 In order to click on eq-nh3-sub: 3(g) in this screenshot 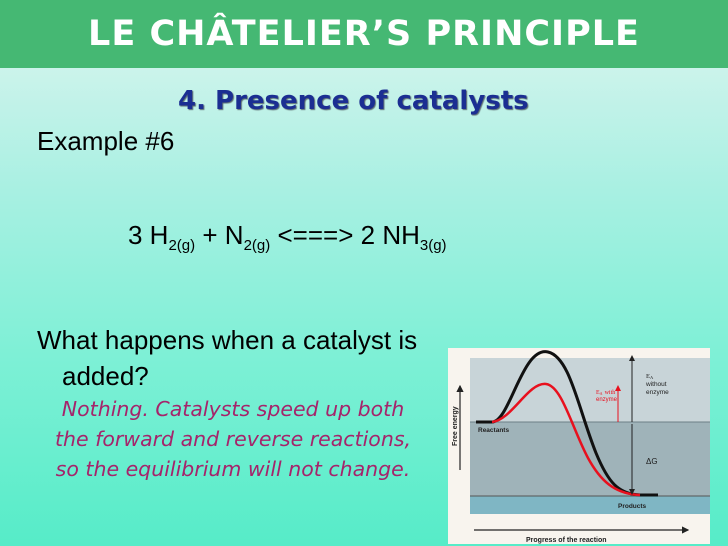, I will do `click(433, 245)`.